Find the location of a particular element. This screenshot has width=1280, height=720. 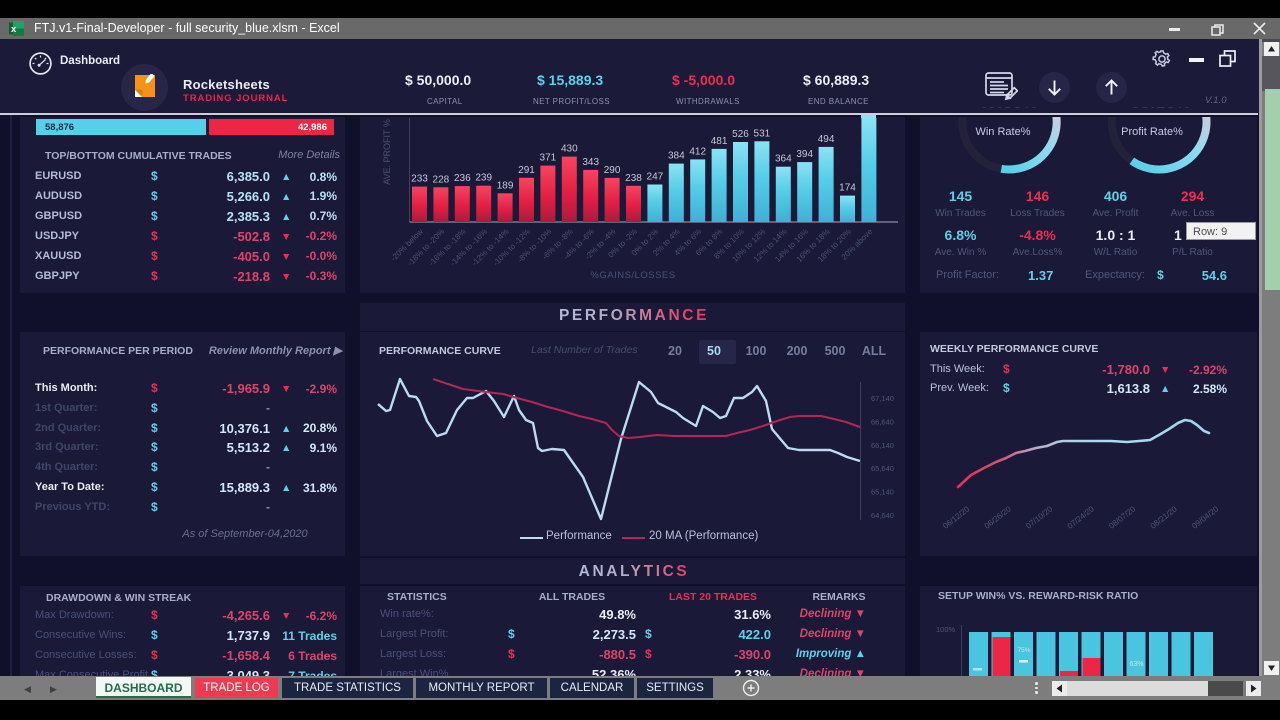

svg-text: 64,640 is located at coordinates (882, 515).